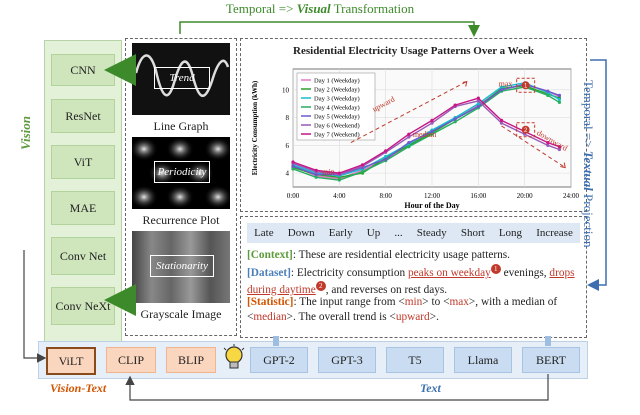  I want to click on temporal-textual-label: Temporal => Textual Projection, so click(588, 163).